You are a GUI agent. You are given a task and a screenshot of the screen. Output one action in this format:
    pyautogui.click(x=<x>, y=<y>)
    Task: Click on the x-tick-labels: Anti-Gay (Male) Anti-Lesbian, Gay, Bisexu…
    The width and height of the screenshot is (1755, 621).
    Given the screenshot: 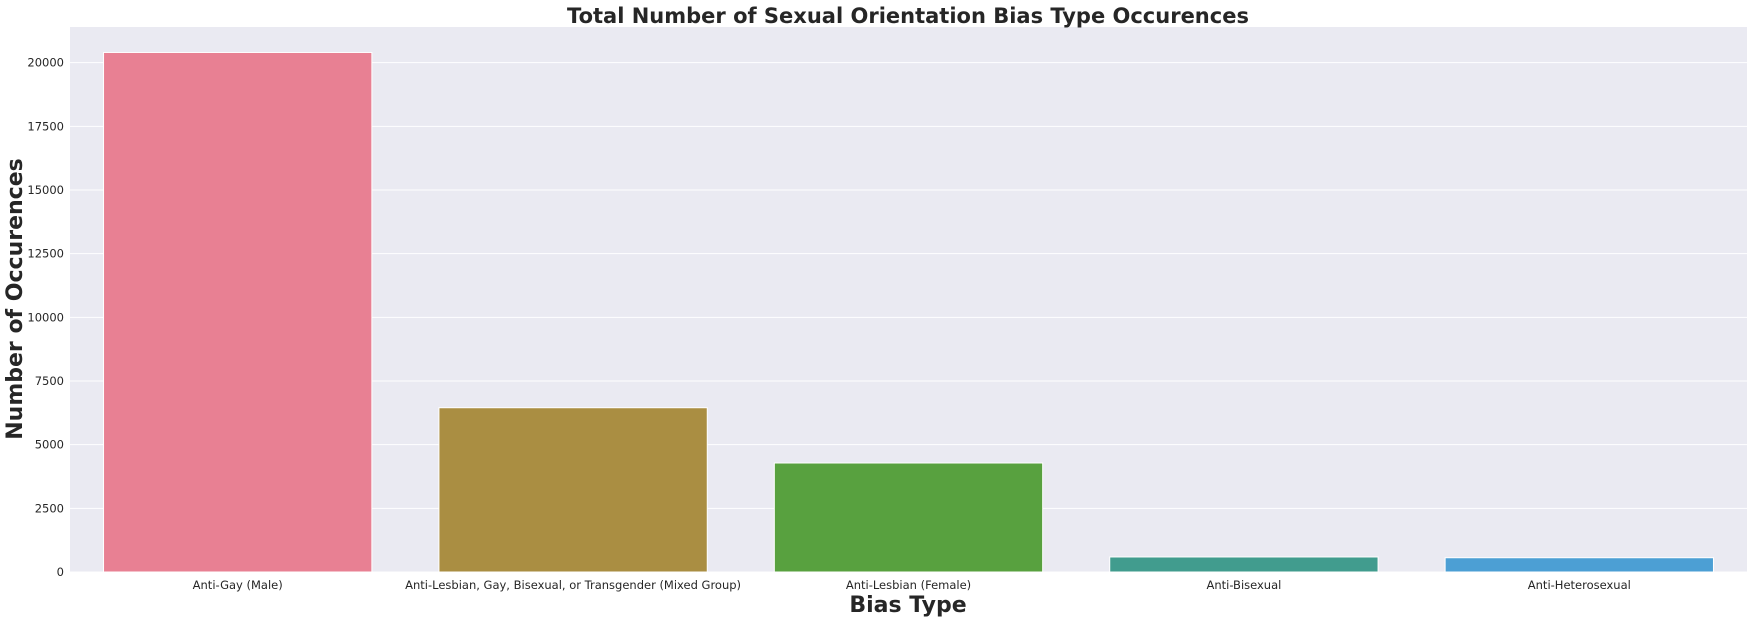 What is the action you would take?
    pyautogui.click(x=912, y=585)
    